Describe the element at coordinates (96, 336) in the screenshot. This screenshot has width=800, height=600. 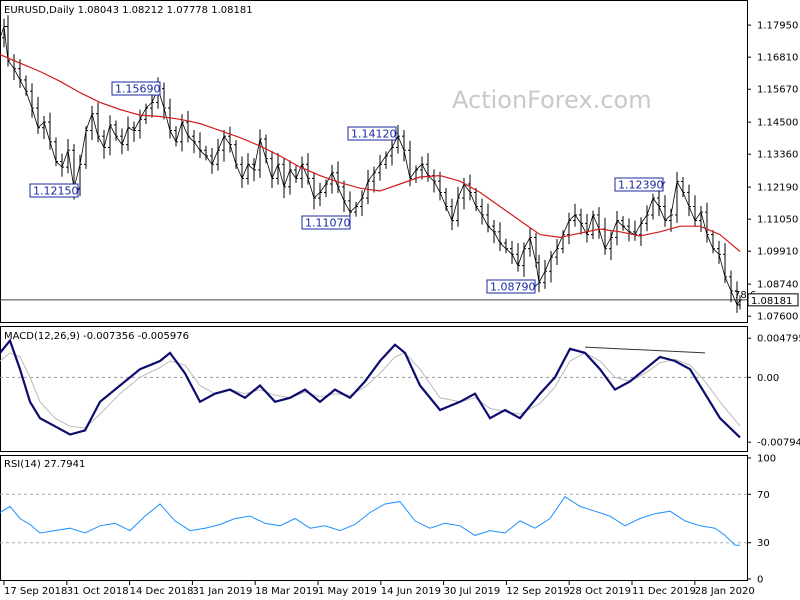
I see `macd-header: MACD(12,26,9) -0.007356 -0.005976` at that location.